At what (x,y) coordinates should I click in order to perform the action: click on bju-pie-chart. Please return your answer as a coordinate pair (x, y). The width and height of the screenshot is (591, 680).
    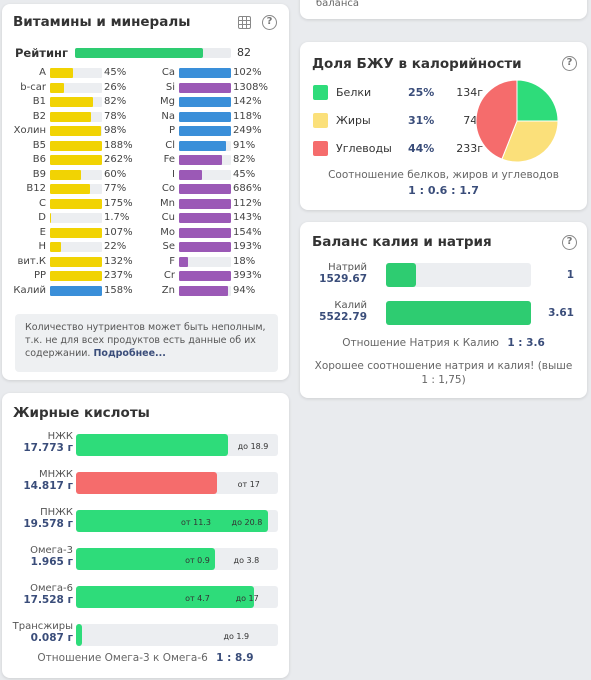
    Looking at the image, I should click on (517, 121).